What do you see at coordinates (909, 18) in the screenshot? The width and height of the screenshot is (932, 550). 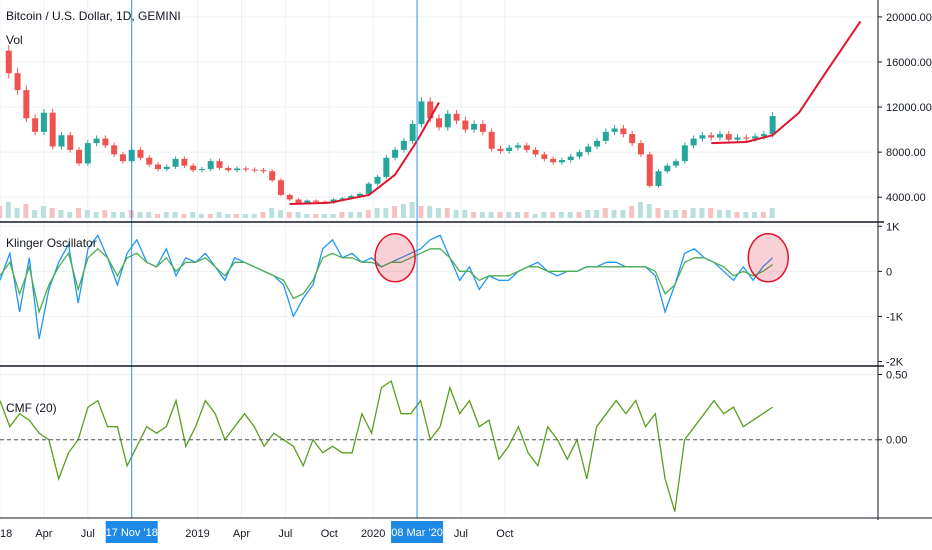 I see `y-tick-label: 20000.00` at bounding box center [909, 18].